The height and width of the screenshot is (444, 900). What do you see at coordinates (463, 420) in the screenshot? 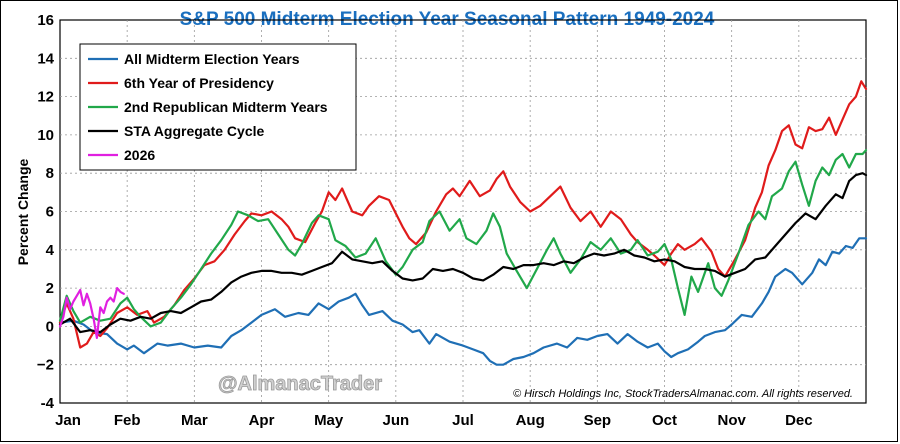
I see `x-tick-label: Jul` at bounding box center [463, 420].